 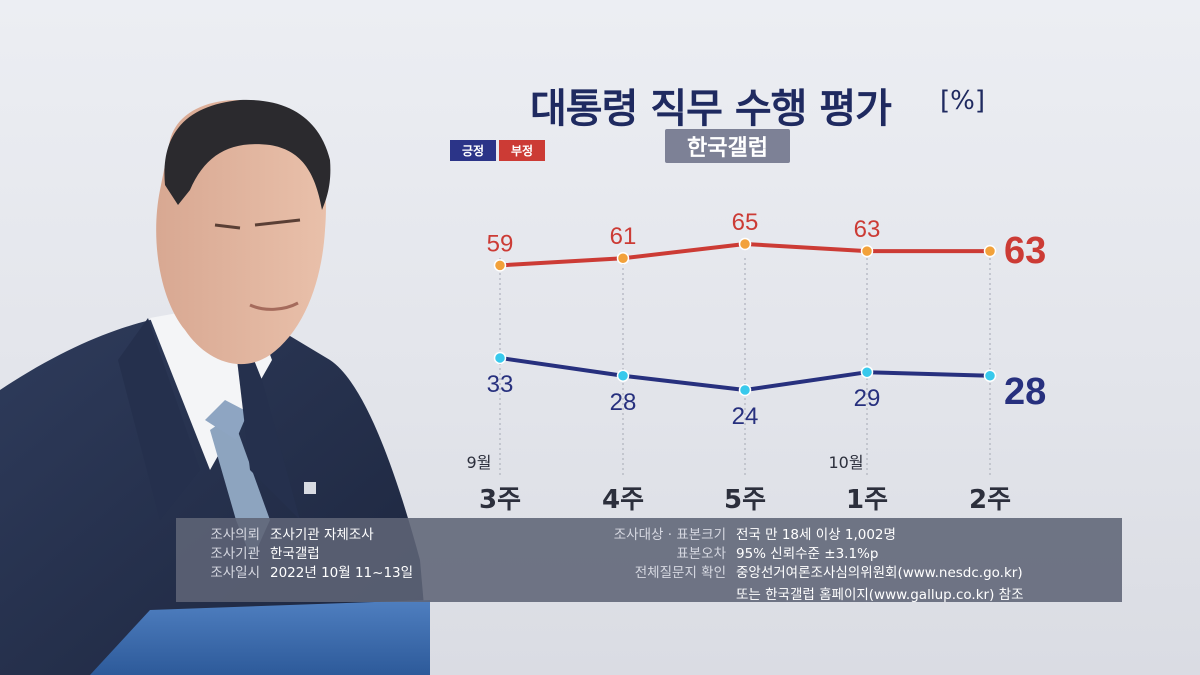 What do you see at coordinates (990, 500) in the screenshot?
I see `x-tick-label: 2주` at bounding box center [990, 500].